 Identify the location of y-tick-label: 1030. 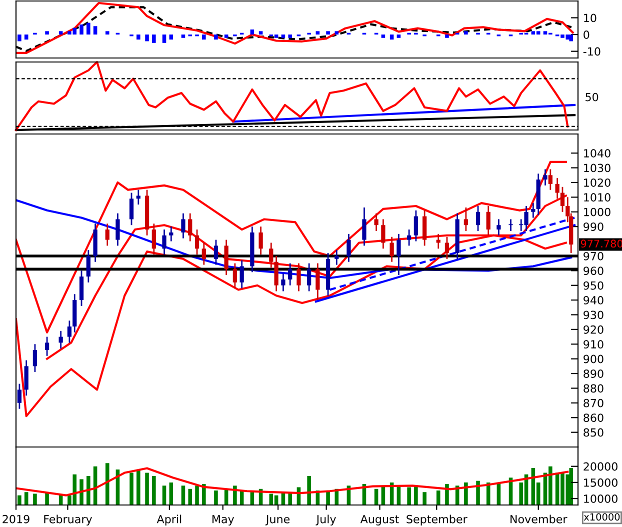
(597, 168).